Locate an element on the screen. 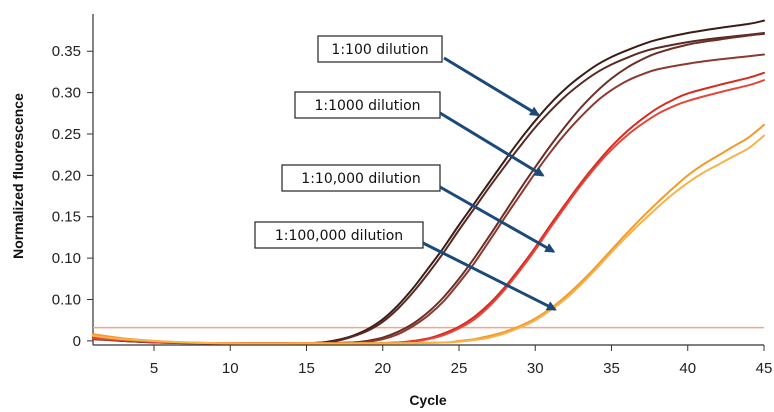 This screenshot has width=774, height=412. annotation-label: 1:1000 dilution is located at coordinates (367, 106).